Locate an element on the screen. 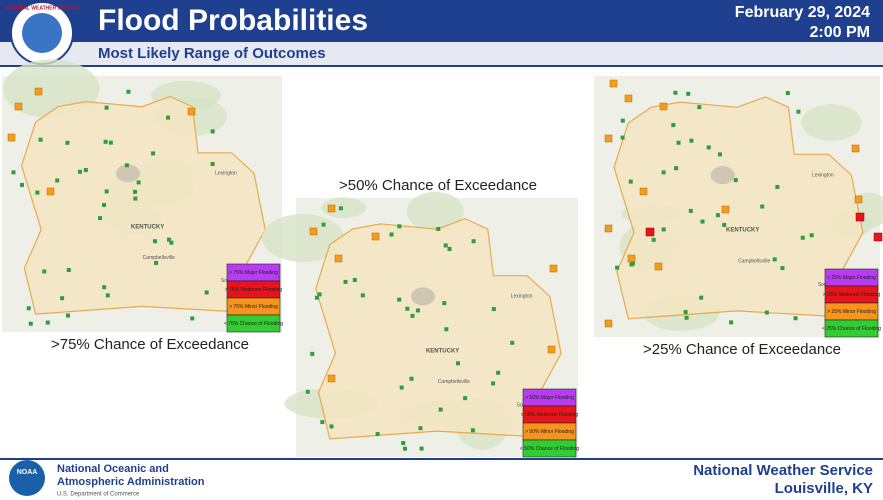 This screenshot has height=500, width=883. panel-caption: >75% Chance of Exceedance is located at coordinates (150, 344).